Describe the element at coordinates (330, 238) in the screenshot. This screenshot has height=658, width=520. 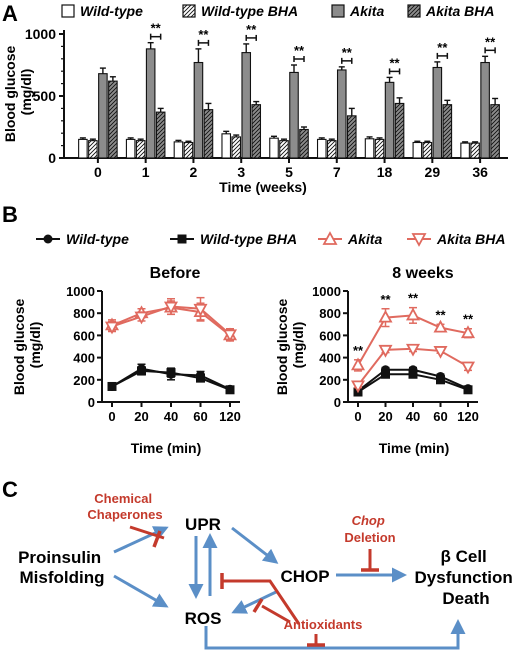
I see `legend-b-marker-akita` at that location.